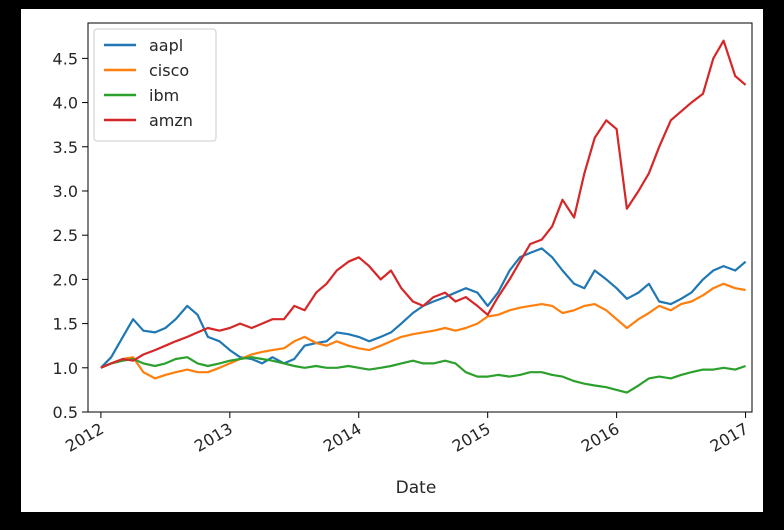  What do you see at coordinates (65, 412) in the screenshot?
I see `y-tick-label: 0.5` at bounding box center [65, 412].